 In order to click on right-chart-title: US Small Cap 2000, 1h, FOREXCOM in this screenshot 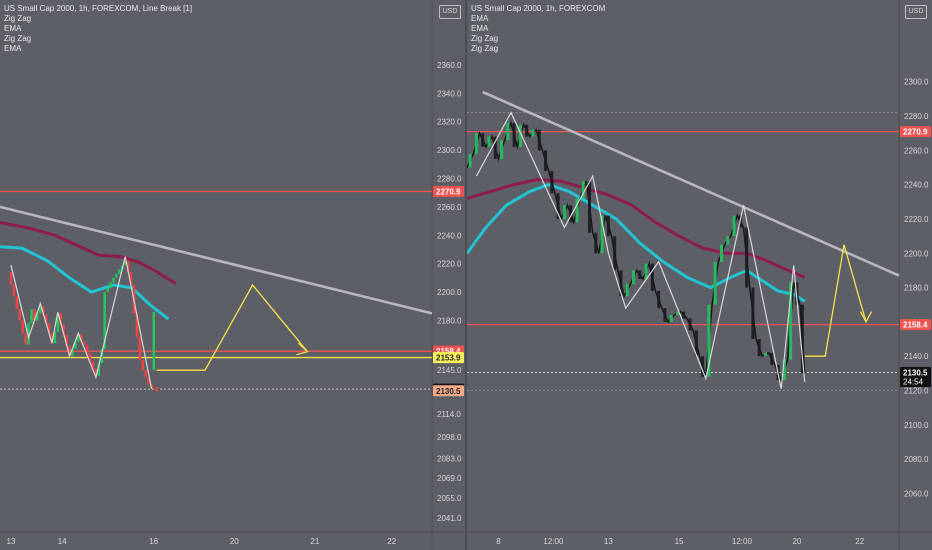, I will do `click(538, 8)`.